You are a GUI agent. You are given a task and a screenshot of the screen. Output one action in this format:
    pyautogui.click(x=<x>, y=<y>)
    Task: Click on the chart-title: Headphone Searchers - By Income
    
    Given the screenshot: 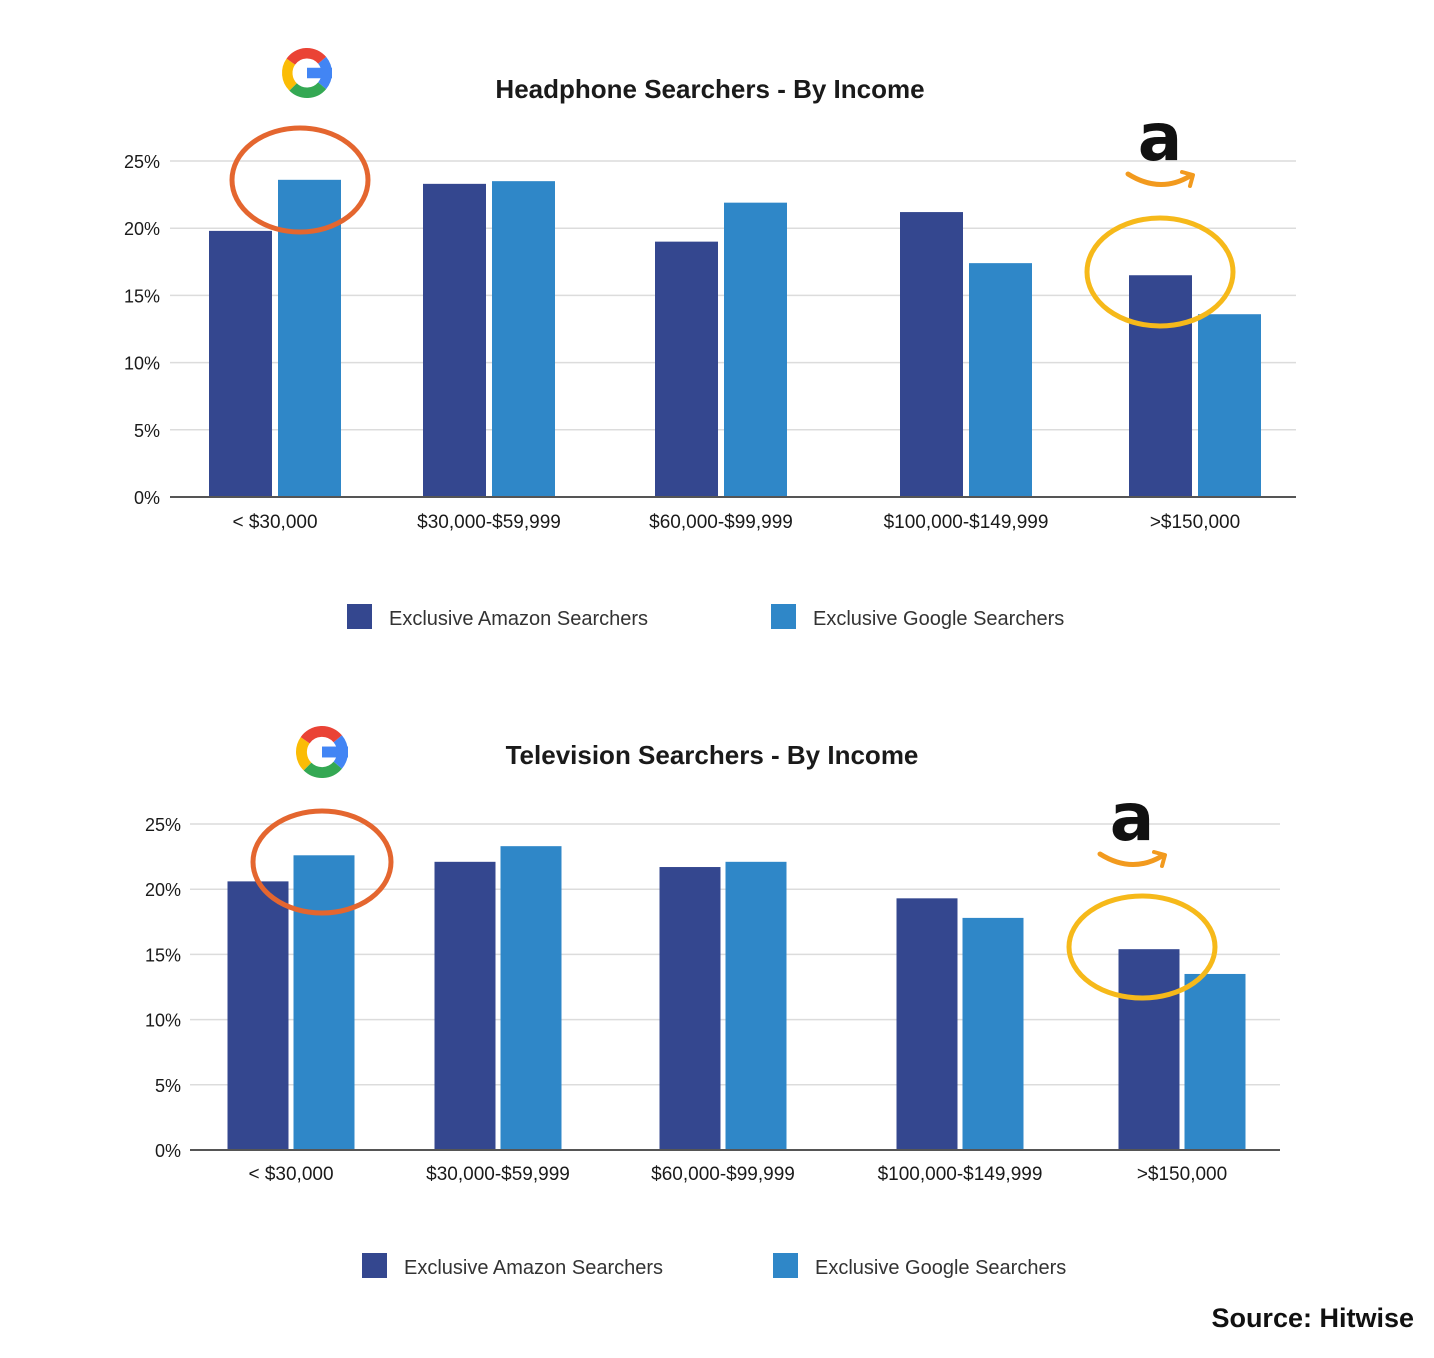 What is the action you would take?
    pyautogui.click(x=709, y=89)
    